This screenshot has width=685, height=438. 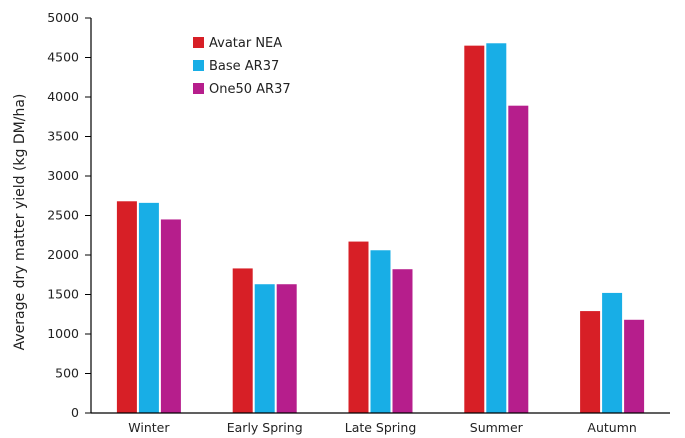 I want to click on legend: Avatar NEA Base AR37 One50 AR37, so click(x=242, y=66).